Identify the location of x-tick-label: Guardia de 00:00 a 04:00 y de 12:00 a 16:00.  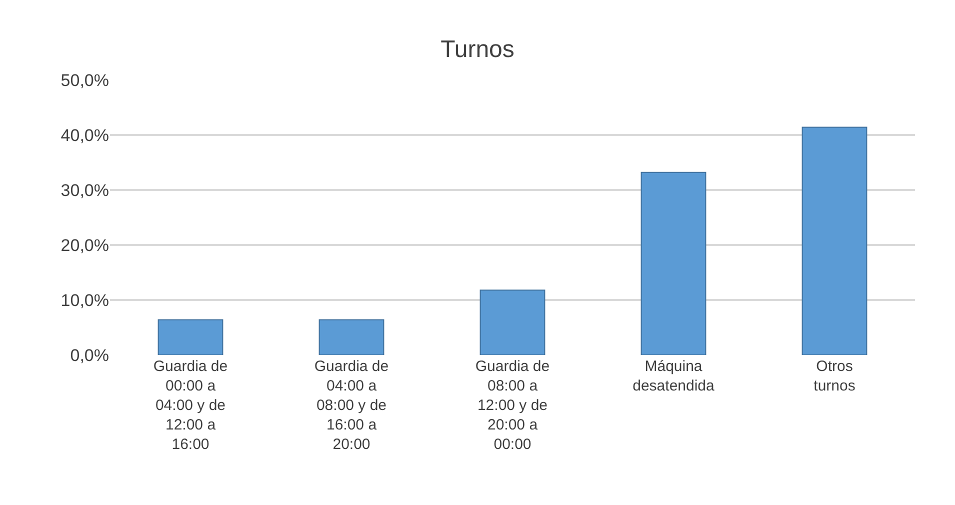
(190, 405).